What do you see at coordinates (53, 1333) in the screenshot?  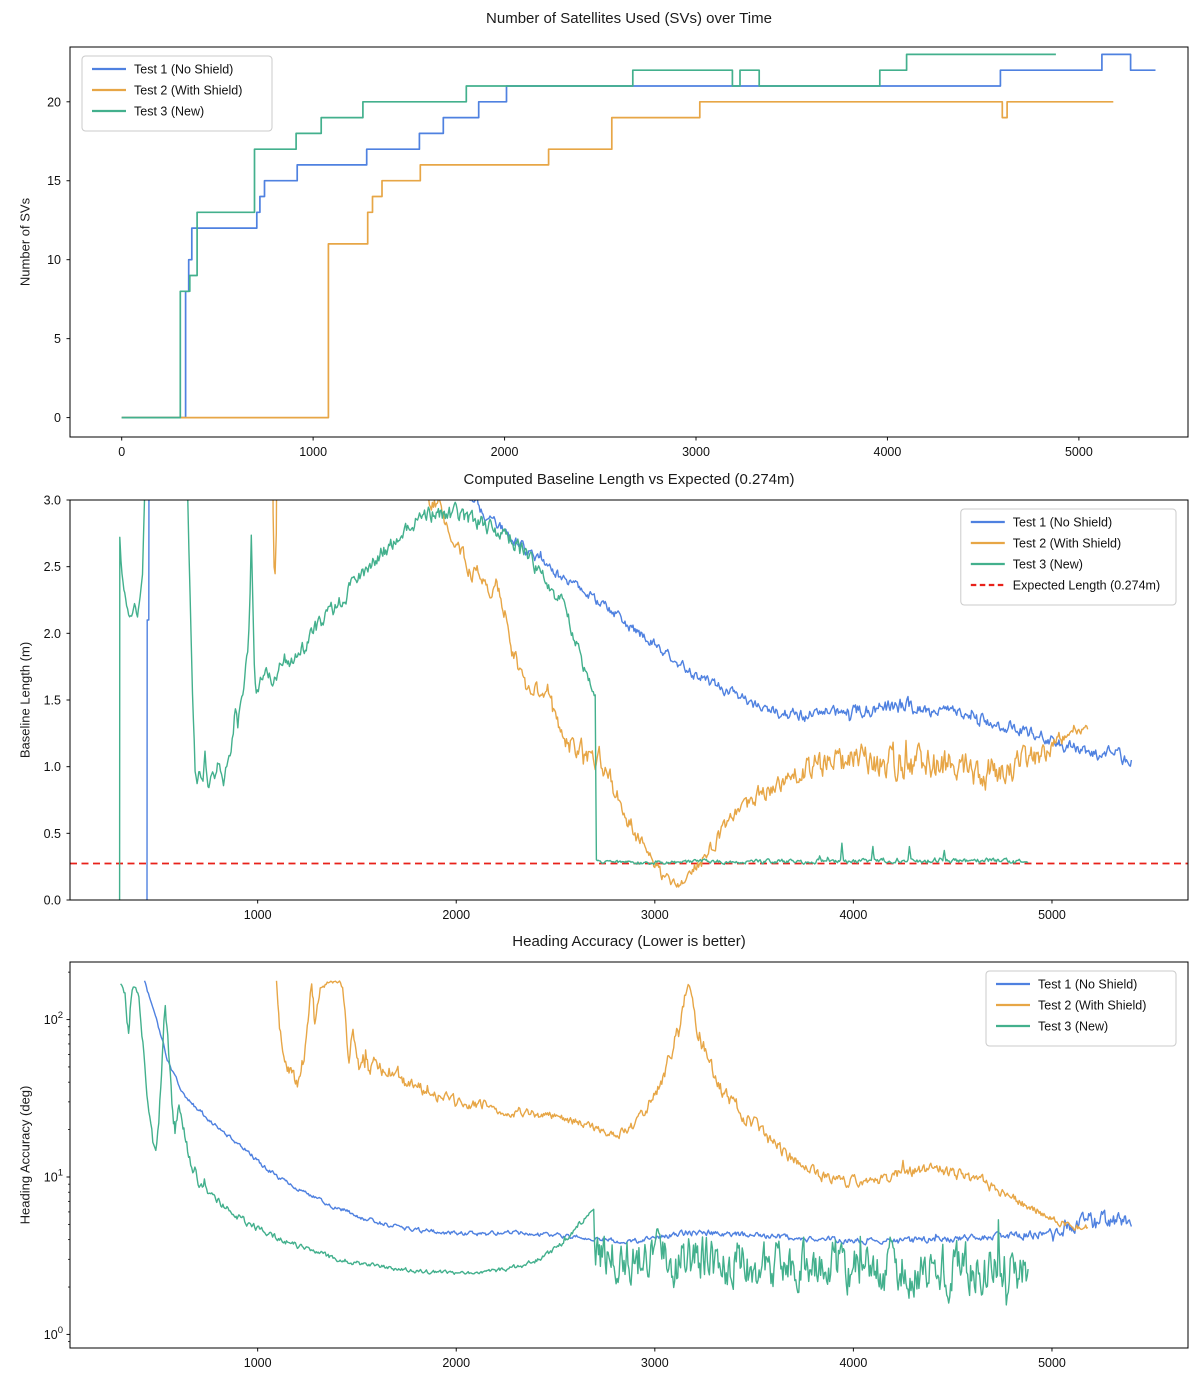 I see `y-tick-label: 10⁰` at bounding box center [53, 1333].